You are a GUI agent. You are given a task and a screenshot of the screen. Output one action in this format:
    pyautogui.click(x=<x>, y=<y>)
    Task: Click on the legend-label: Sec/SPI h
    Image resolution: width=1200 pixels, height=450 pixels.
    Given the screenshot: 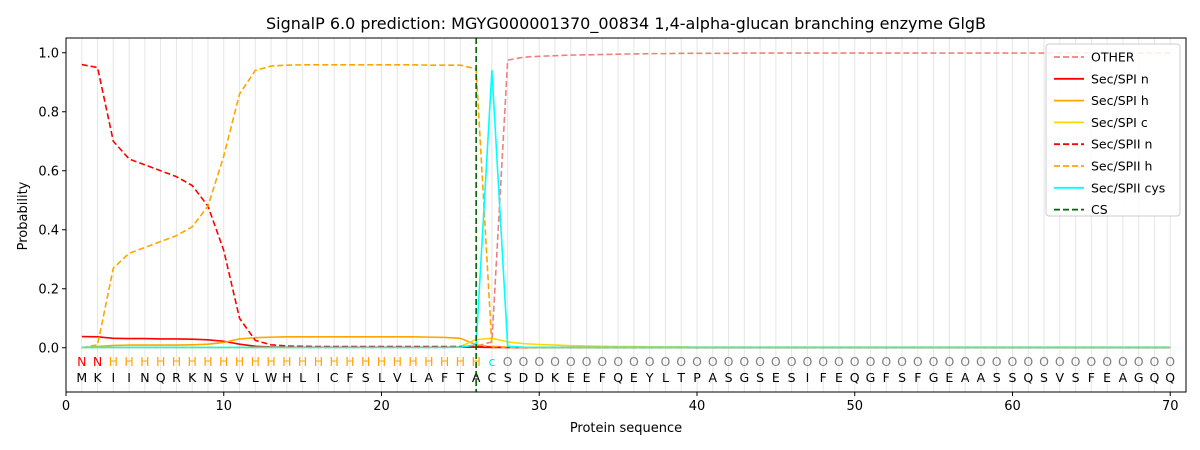 What is the action you would take?
    pyautogui.click(x=1120, y=100)
    